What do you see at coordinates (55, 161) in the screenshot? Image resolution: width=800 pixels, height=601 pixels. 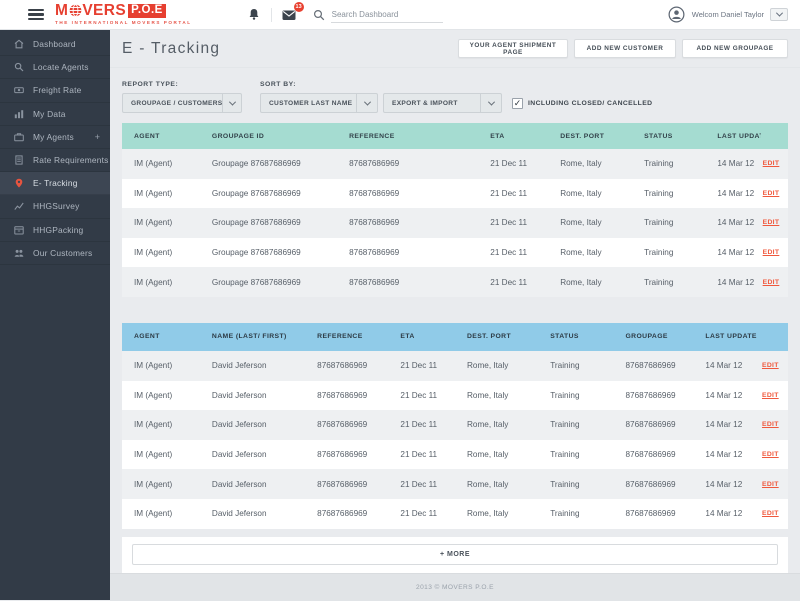 I see `sidebar-item-rate-requirements: Rate Requirements` at bounding box center [55, 161].